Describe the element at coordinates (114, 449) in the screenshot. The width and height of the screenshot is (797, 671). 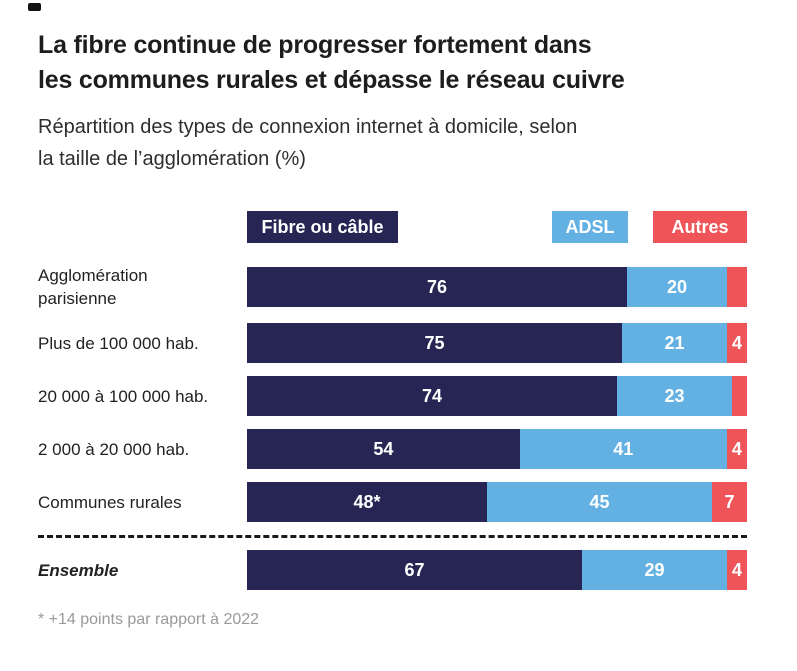
I see `row-label: 2 000 à 20 000 hab.` at that location.